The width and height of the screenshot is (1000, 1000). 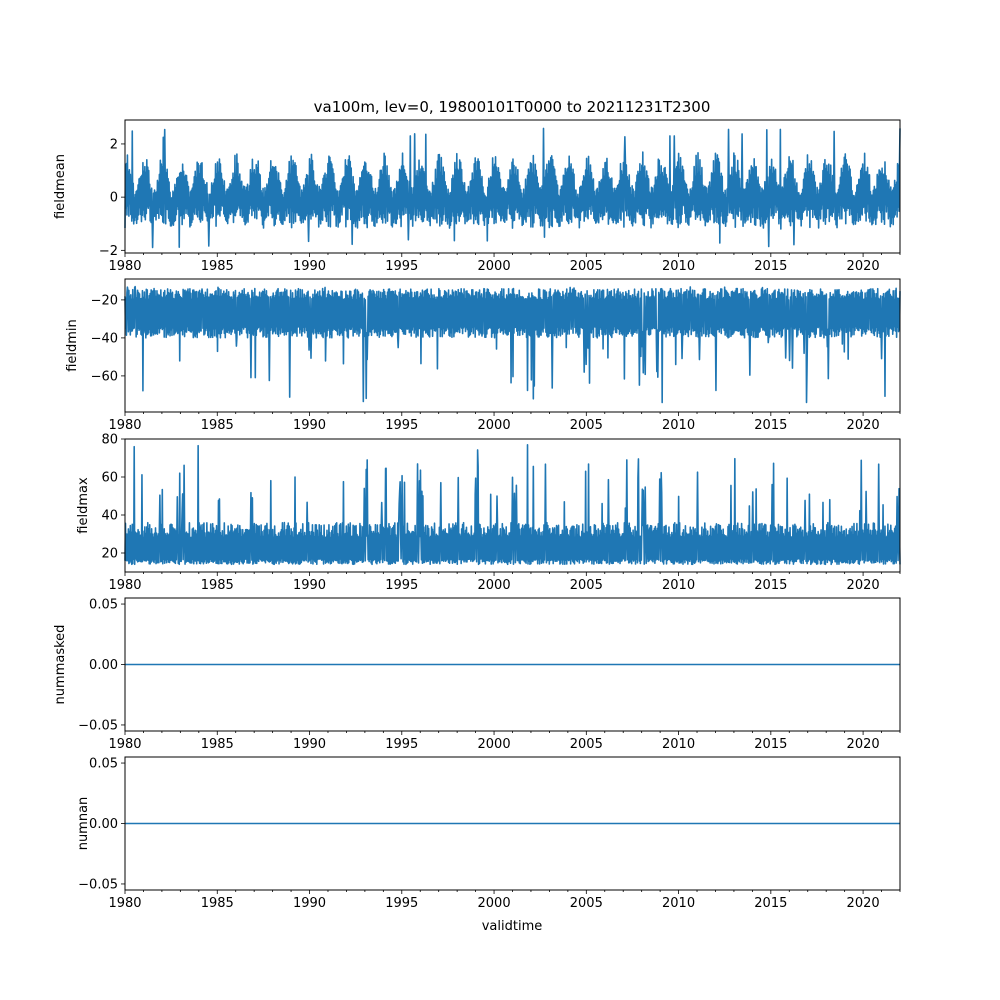 I want to click on y-axis-label-nummasked: nummasked, so click(x=60, y=665).